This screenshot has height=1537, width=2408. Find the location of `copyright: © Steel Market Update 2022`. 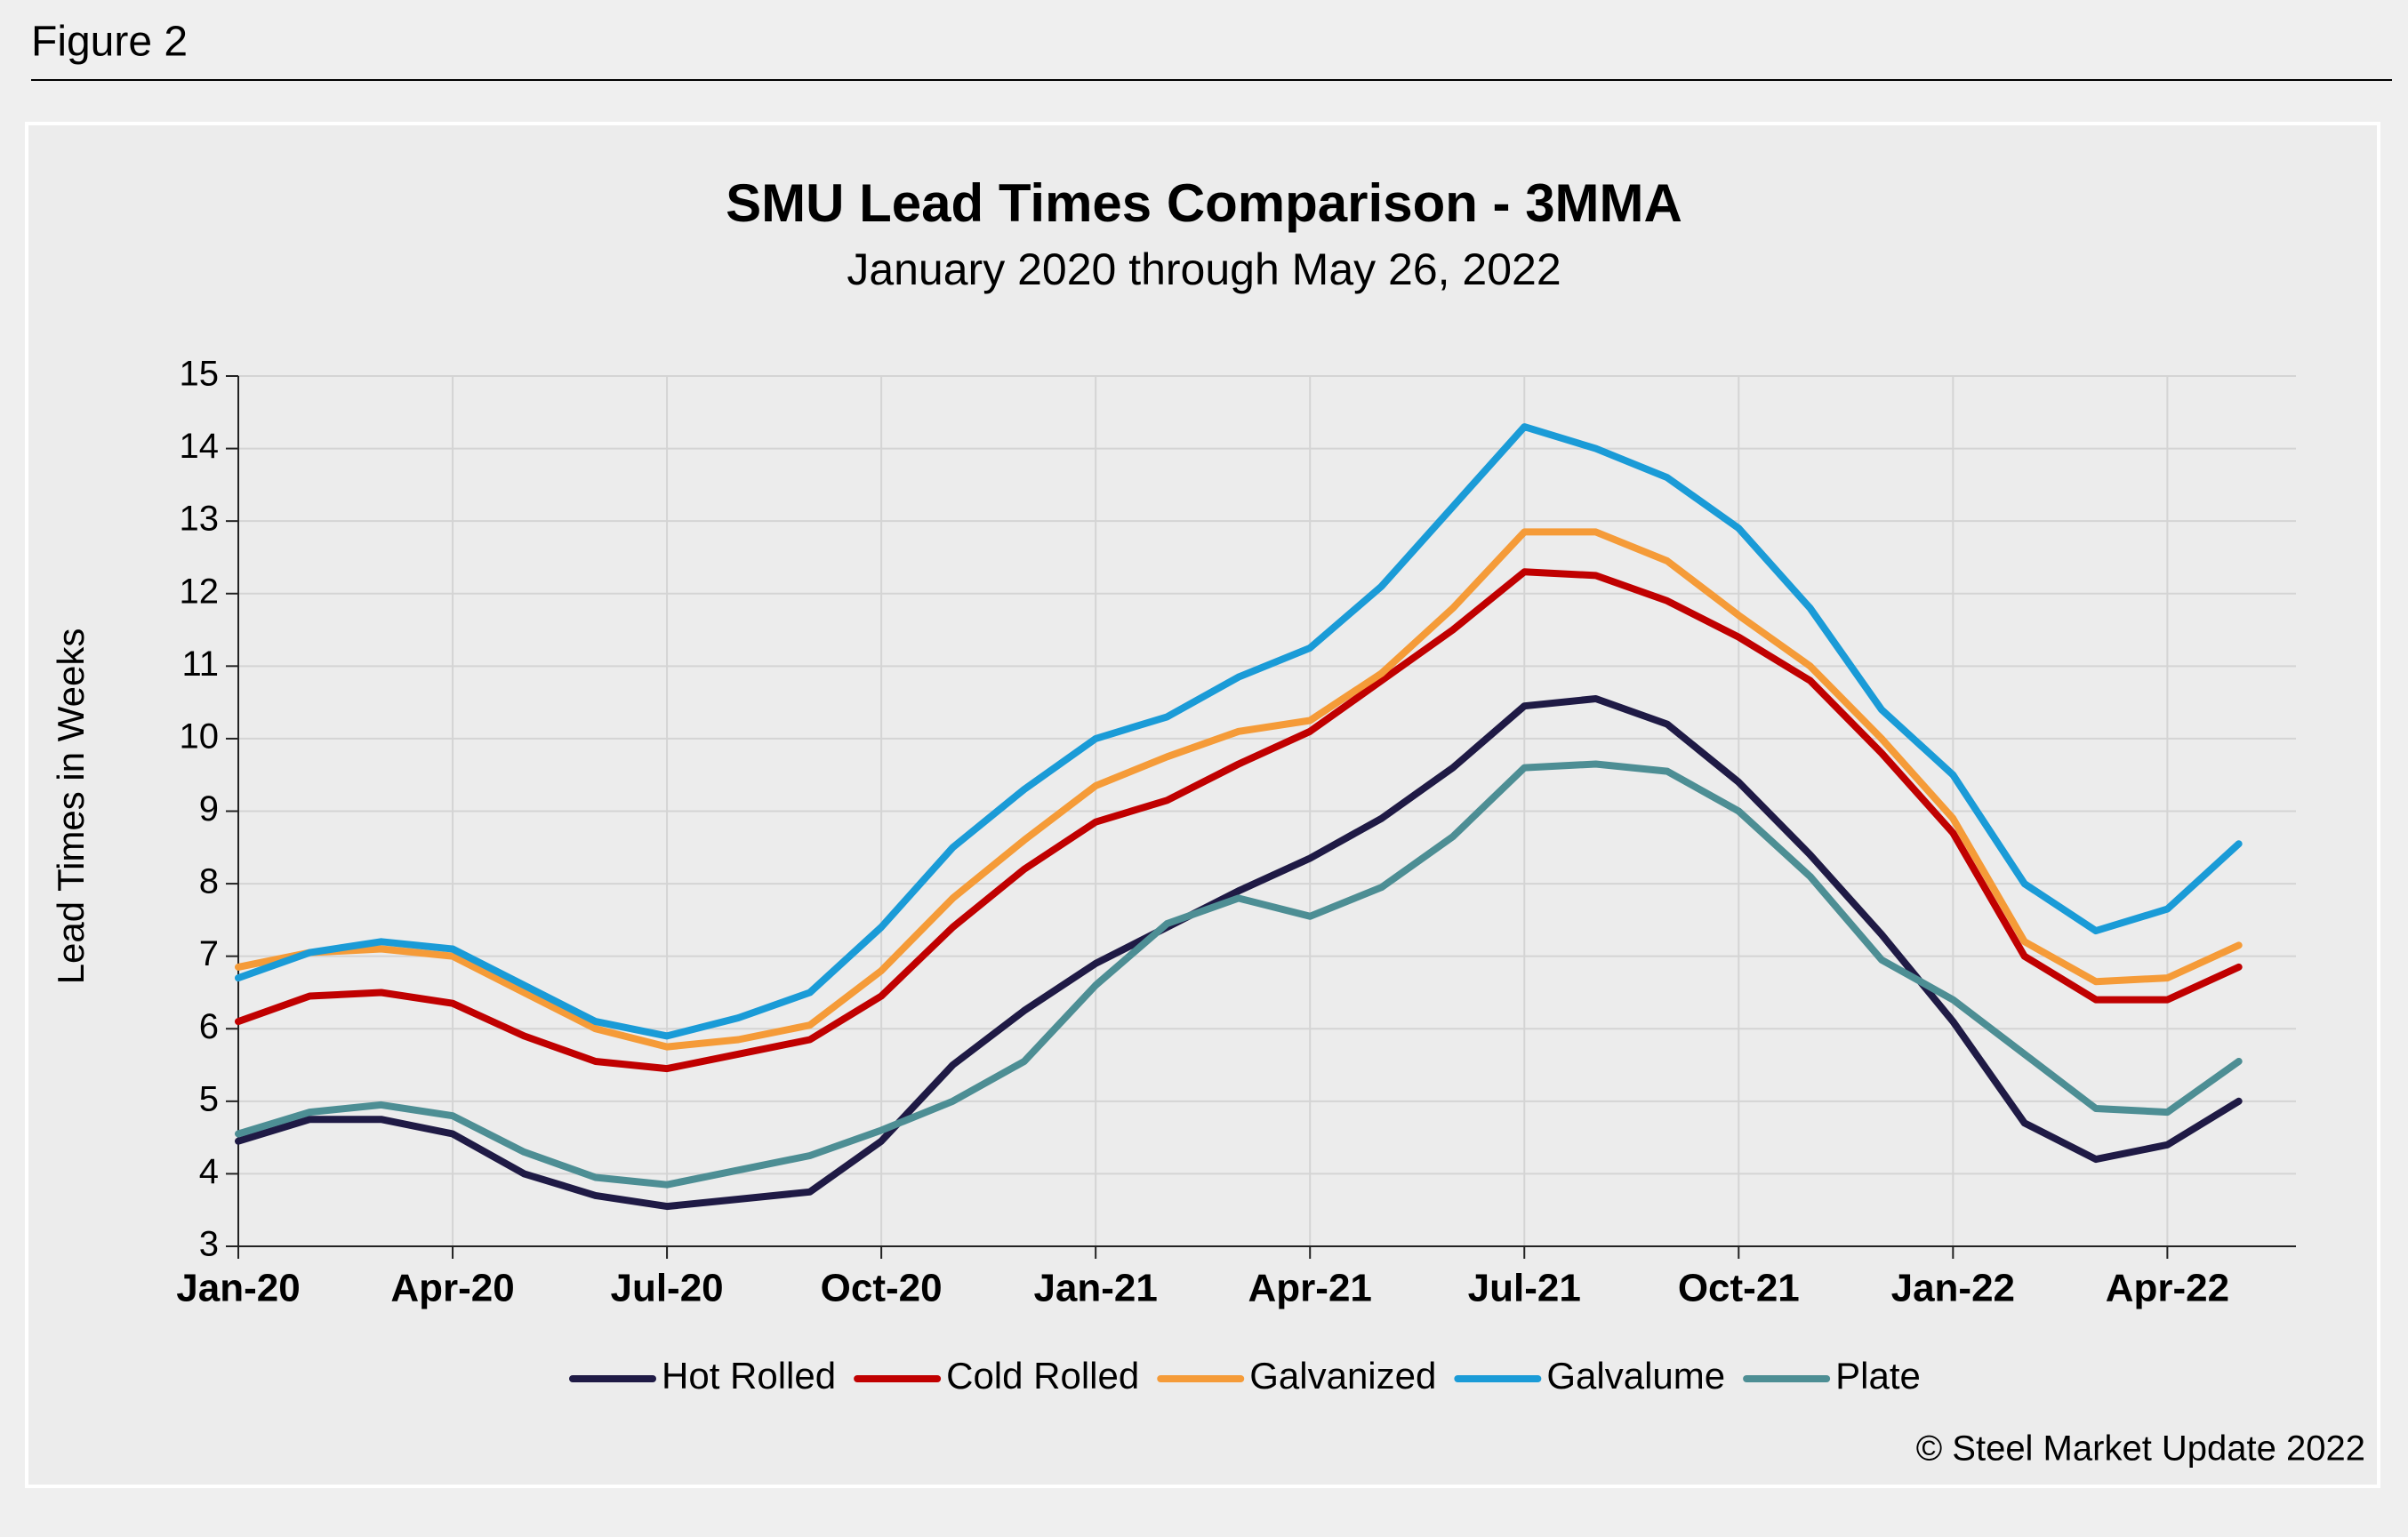

copyright: © Steel Market Update 2022 is located at coordinates (2141, 1449).